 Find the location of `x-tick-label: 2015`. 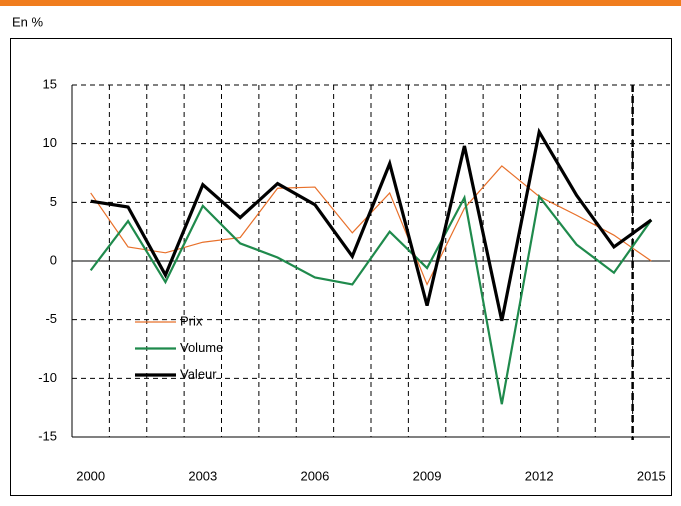

x-tick-label: 2015 is located at coordinates (651, 475).